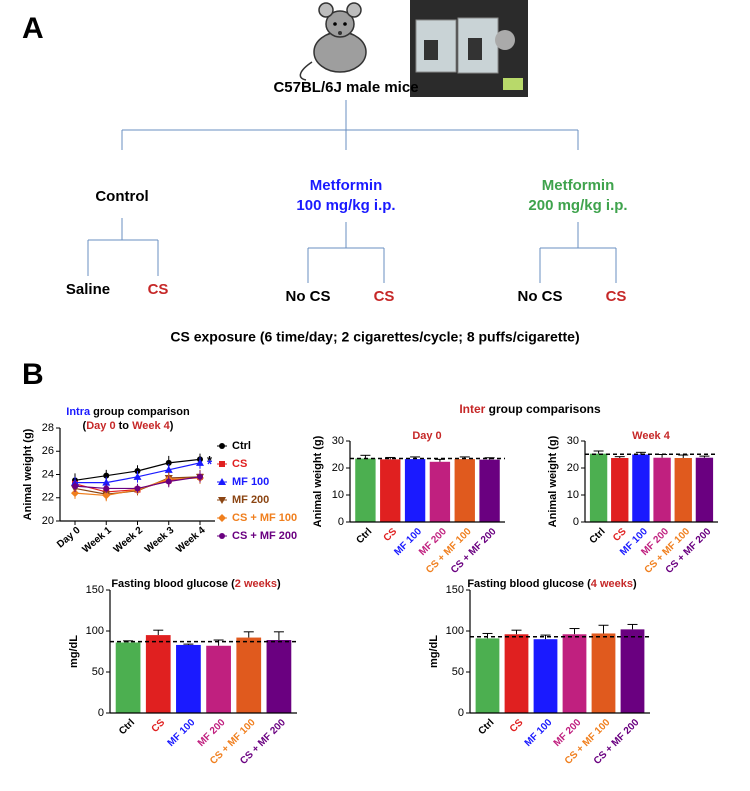 The height and width of the screenshot is (791, 750). I want to click on y-tick-label: 30, so click(573, 441).